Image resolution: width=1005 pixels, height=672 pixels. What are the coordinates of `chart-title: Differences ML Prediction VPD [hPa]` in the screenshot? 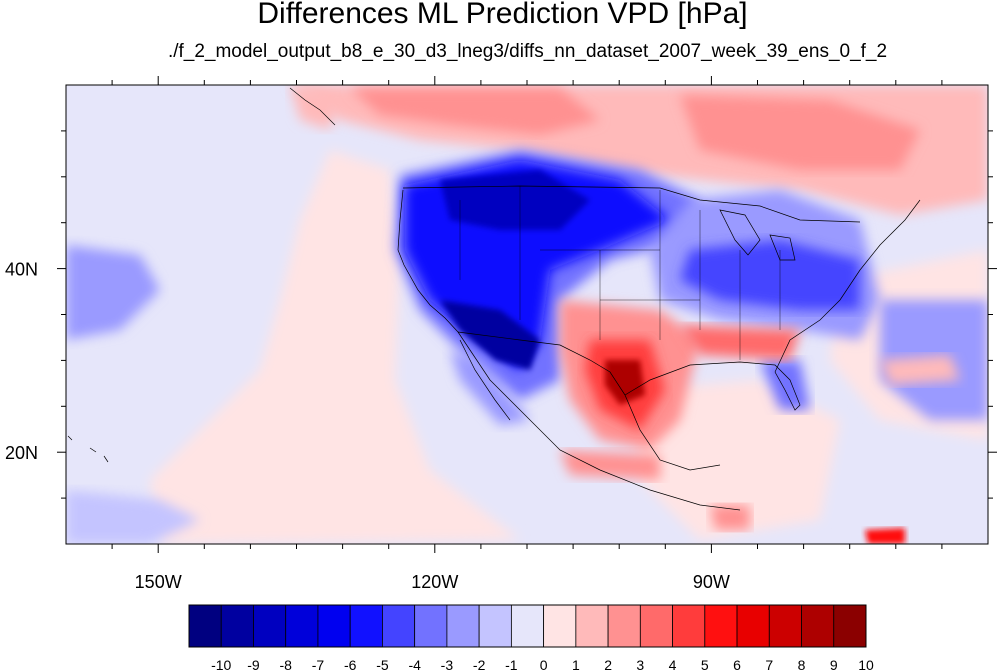 It's located at (502, 15).